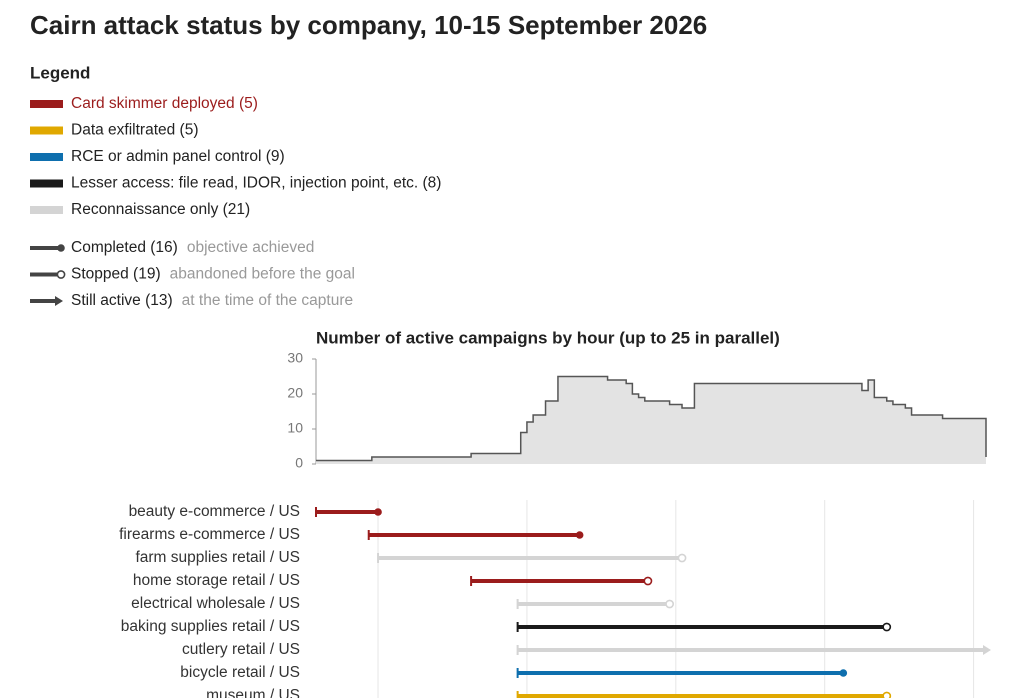 This screenshot has width=1024, height=698. Describe the element at coordinates (295, 393) in the screenshot. I see `y-tick-label: 20` at that location.